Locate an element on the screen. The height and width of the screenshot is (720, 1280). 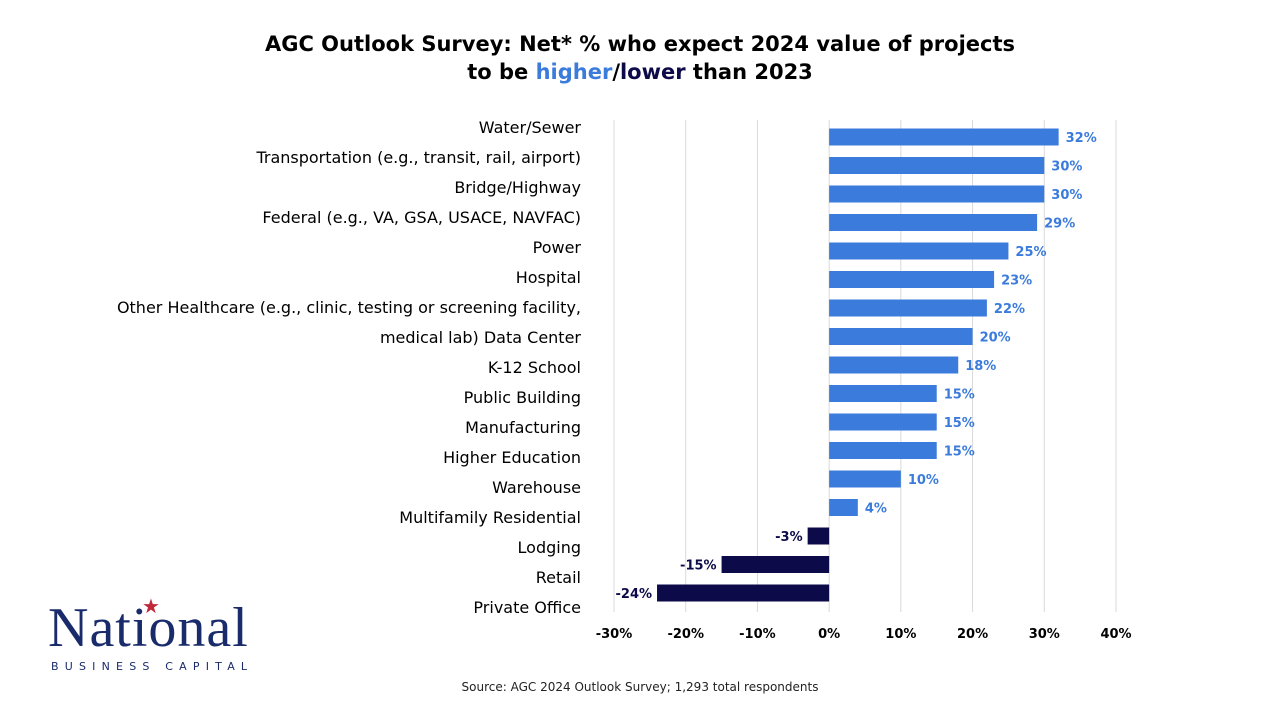
national-business-capital-logo: National ★ BUSINESS CAPITAL is located at coordinates (168, 637).